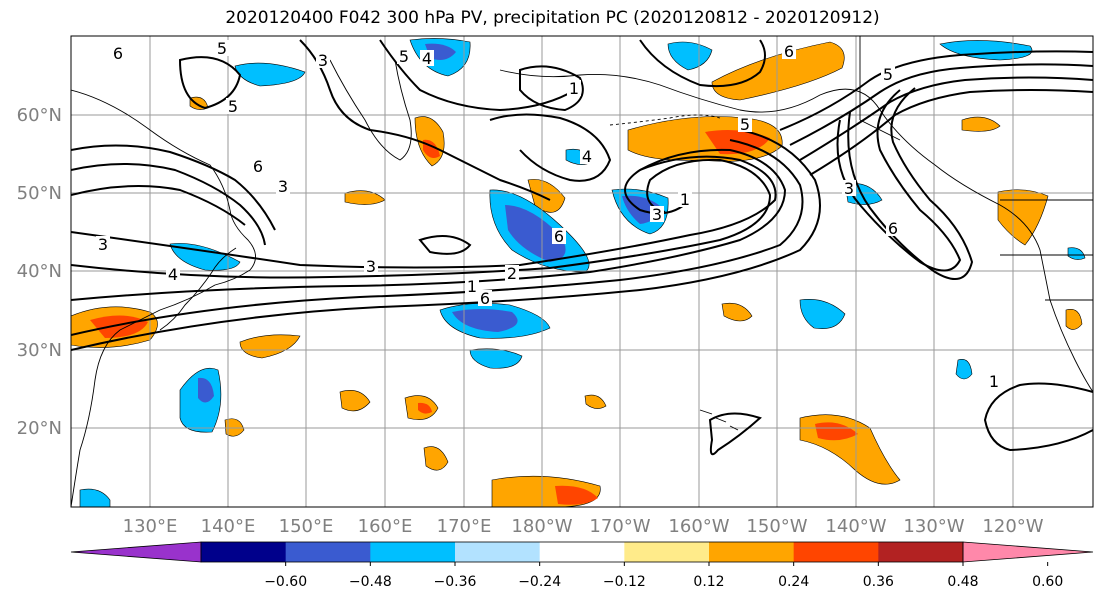 The width and height of the screenshot is (1105, 601). Describe the element at coordinates (619, 526) in the screenshot. I see `longitude-label: 170°W` at that location.